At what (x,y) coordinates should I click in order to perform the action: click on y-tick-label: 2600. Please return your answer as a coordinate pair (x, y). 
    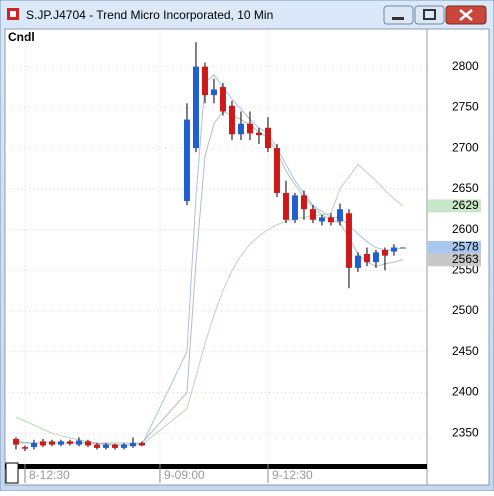
    Looking at the image, I should click on (465, 229).